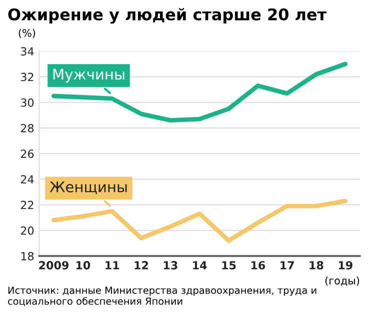 This screenshot has height=320, width=373. What do you see at coordinates (171, 265) in the screenshot?
I see `x-tick-label: 13` at bounding box center [171, 265].